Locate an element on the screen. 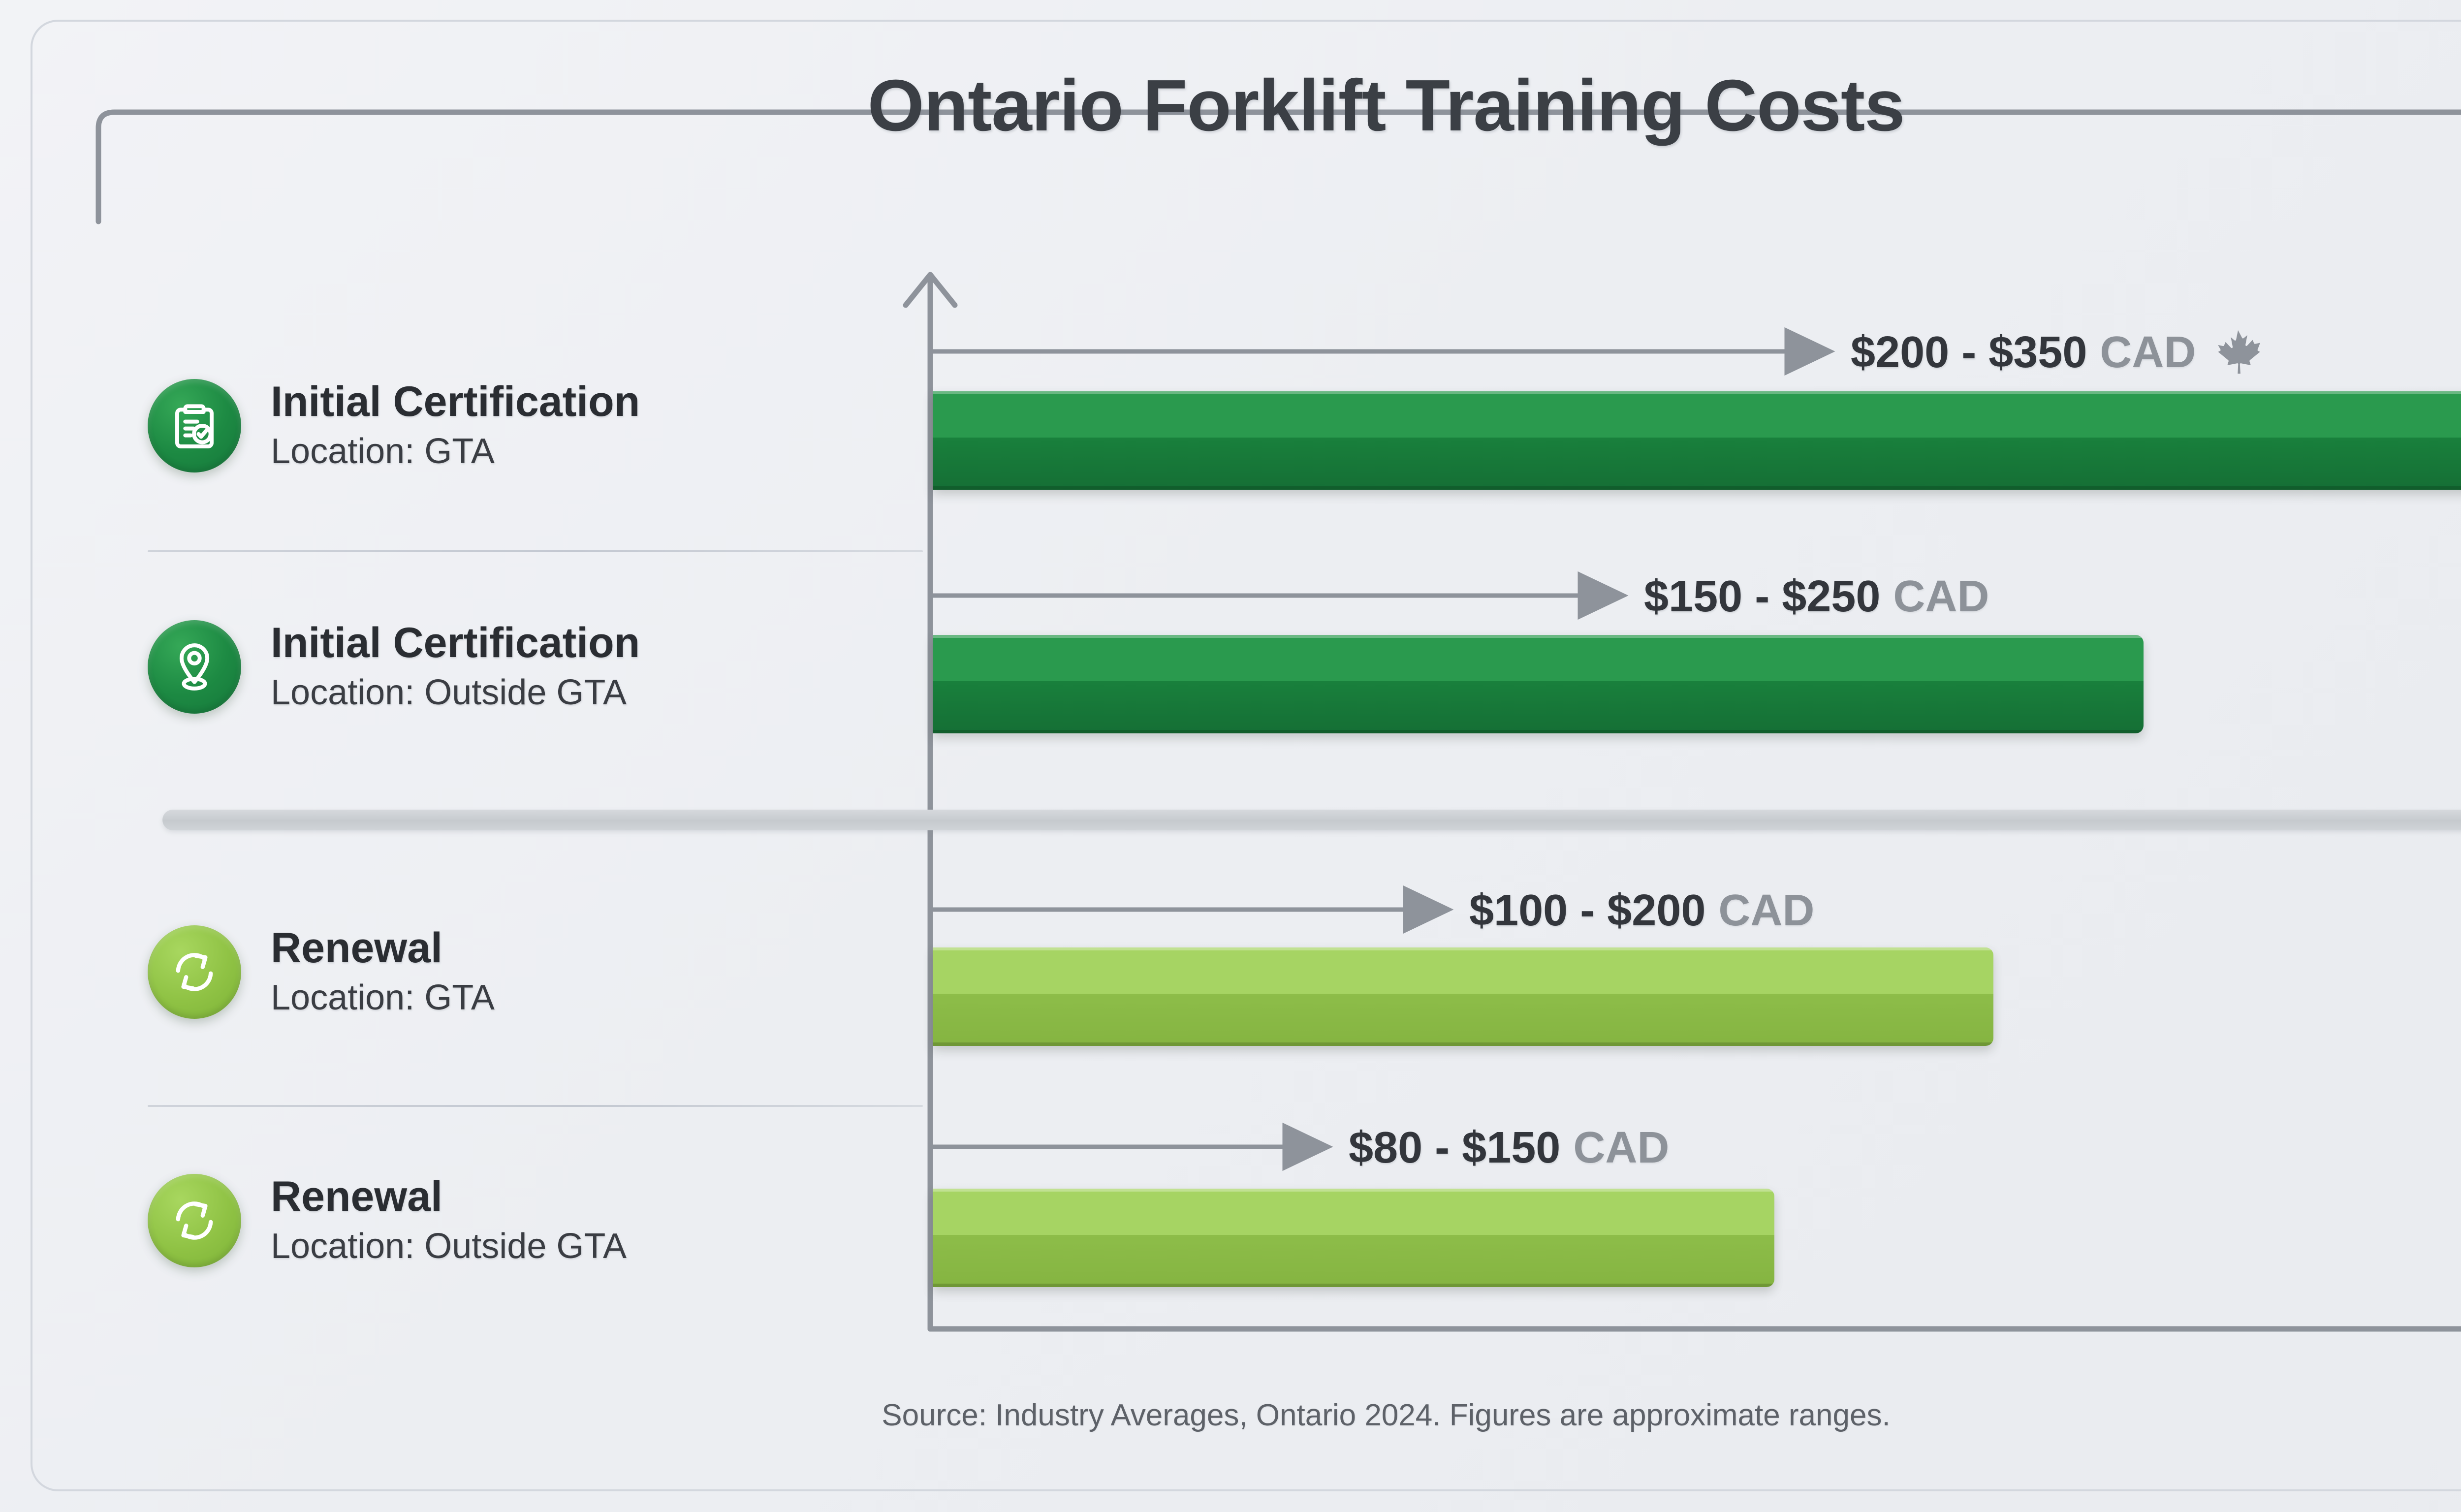 The width and height of the screenshot is (2461, 1512). group-divider is located at coordinates (1311, 820).